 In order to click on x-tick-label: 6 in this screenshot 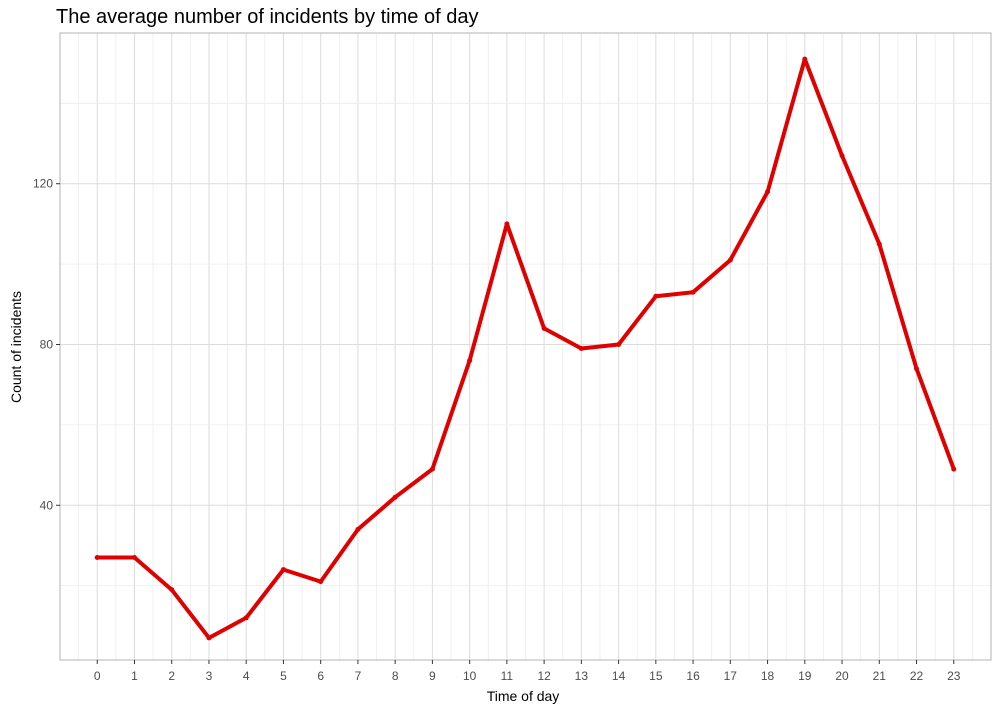, I will do `click(320, 676)`.